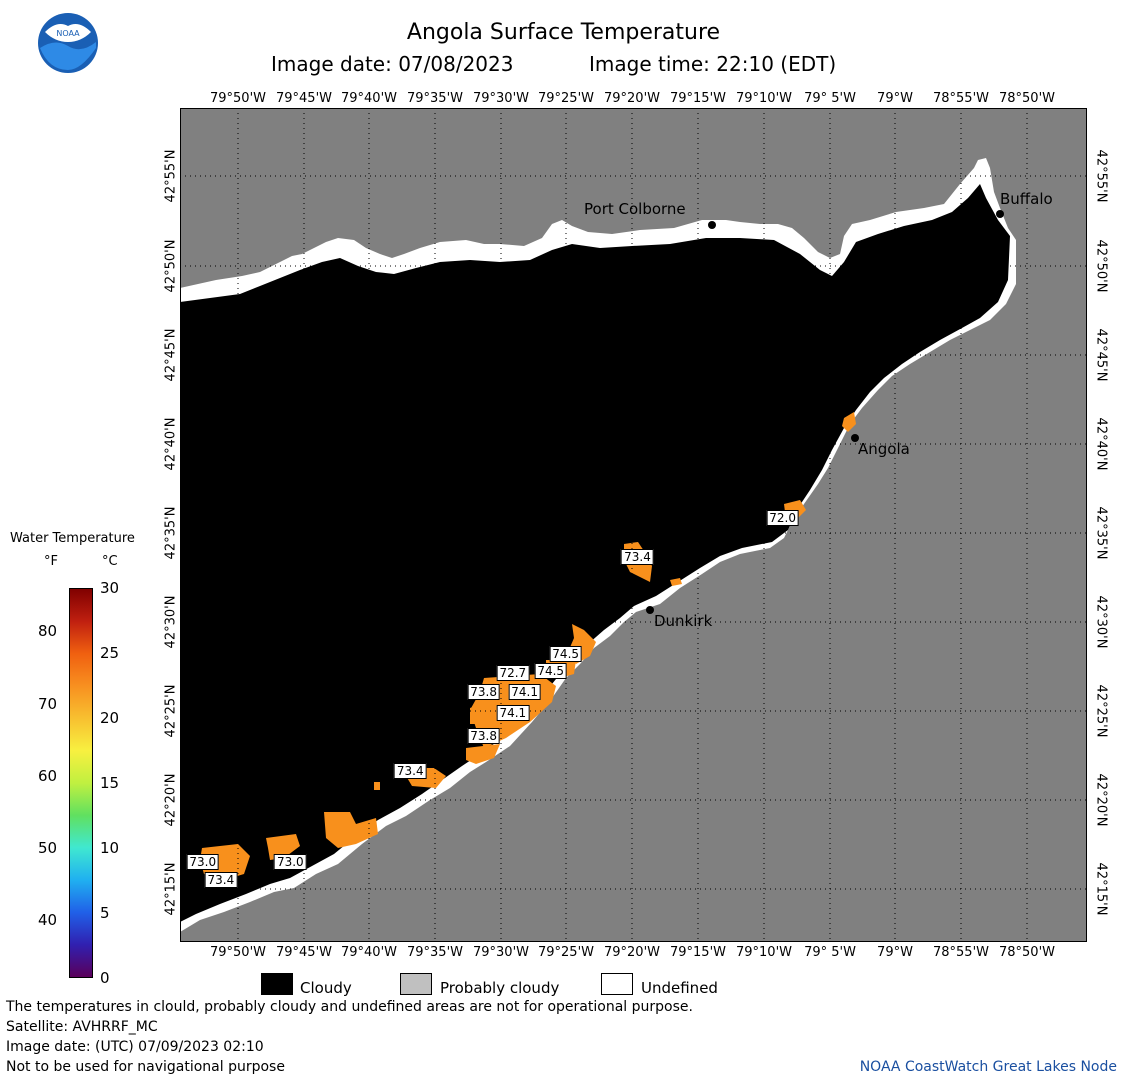  I want to click on scale-tick-c: 10, so click(110, 848).